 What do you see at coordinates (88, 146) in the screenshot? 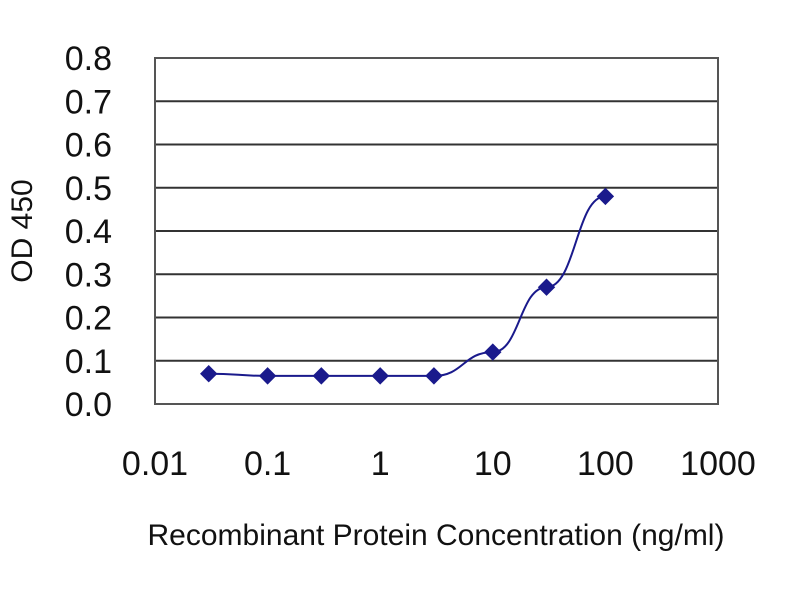
I see `y-tick-label: 0.6` at bounding box center [88, 146].